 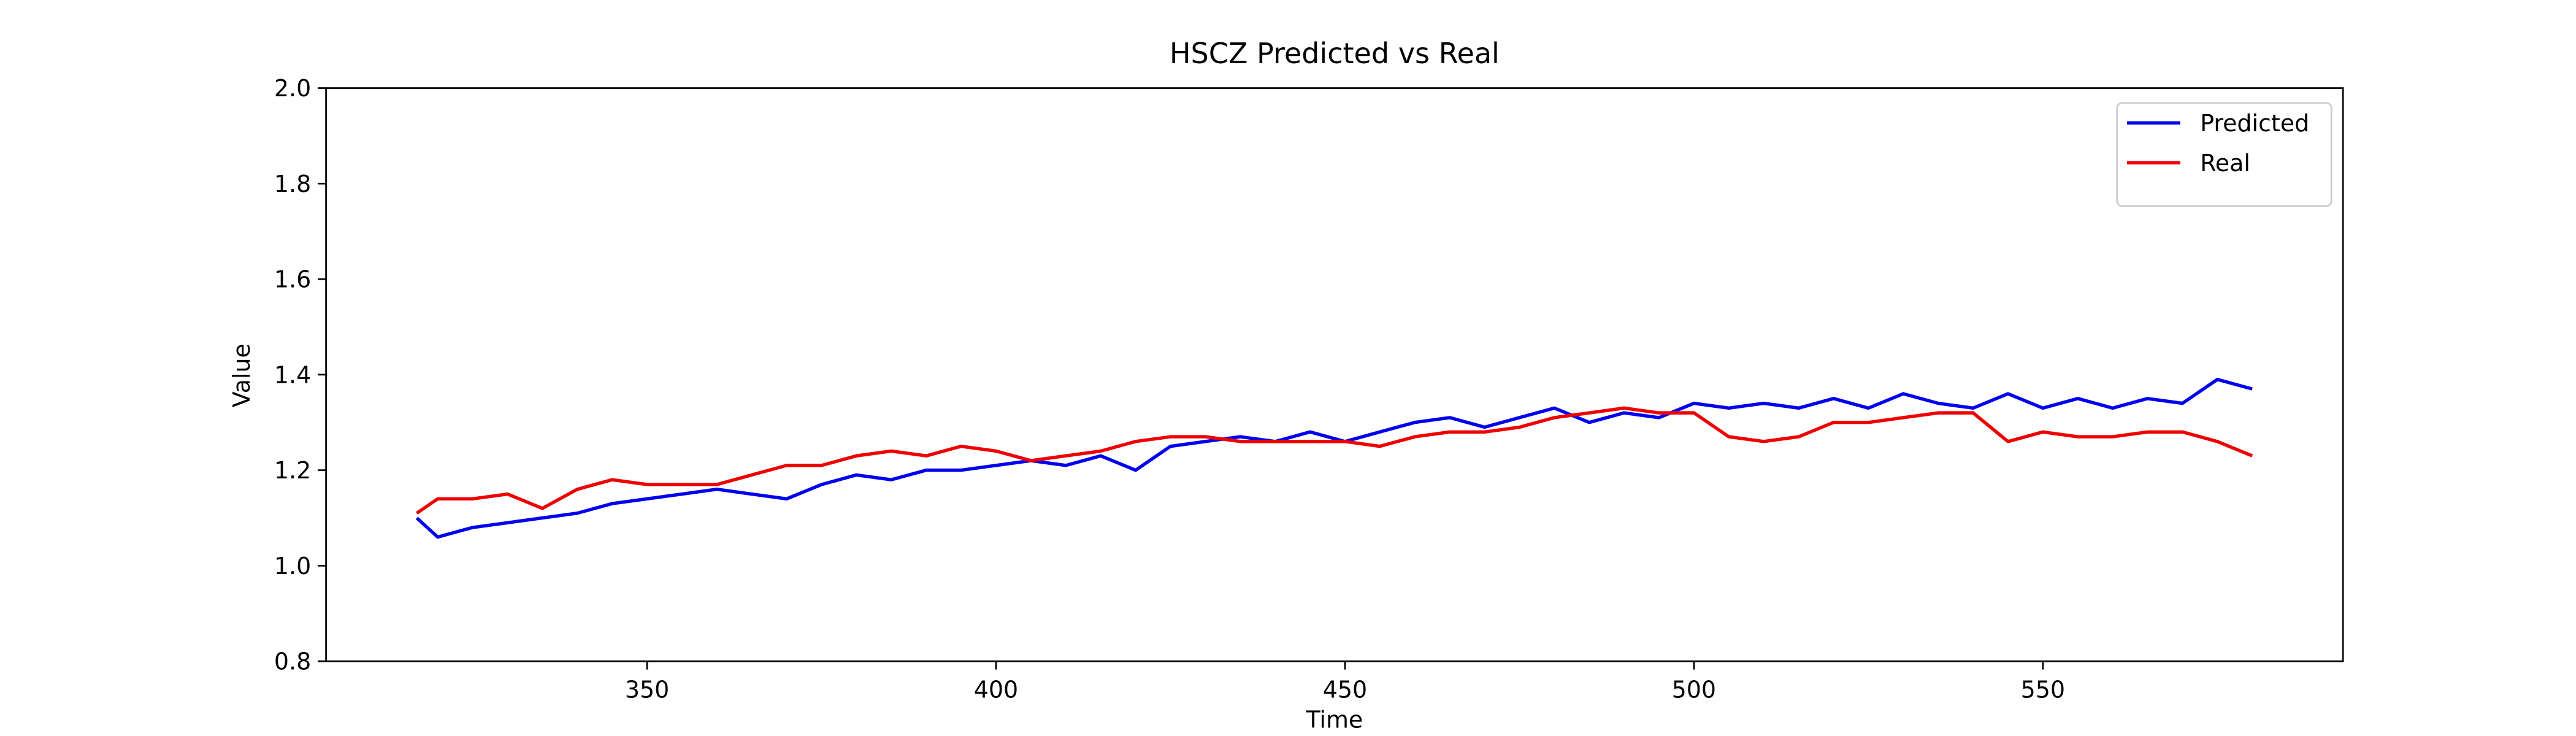 What do you see at coordinates (1345, 690) in the screenshot?
I see `x-tick-label: 450` at bounding box center [1345, 690].